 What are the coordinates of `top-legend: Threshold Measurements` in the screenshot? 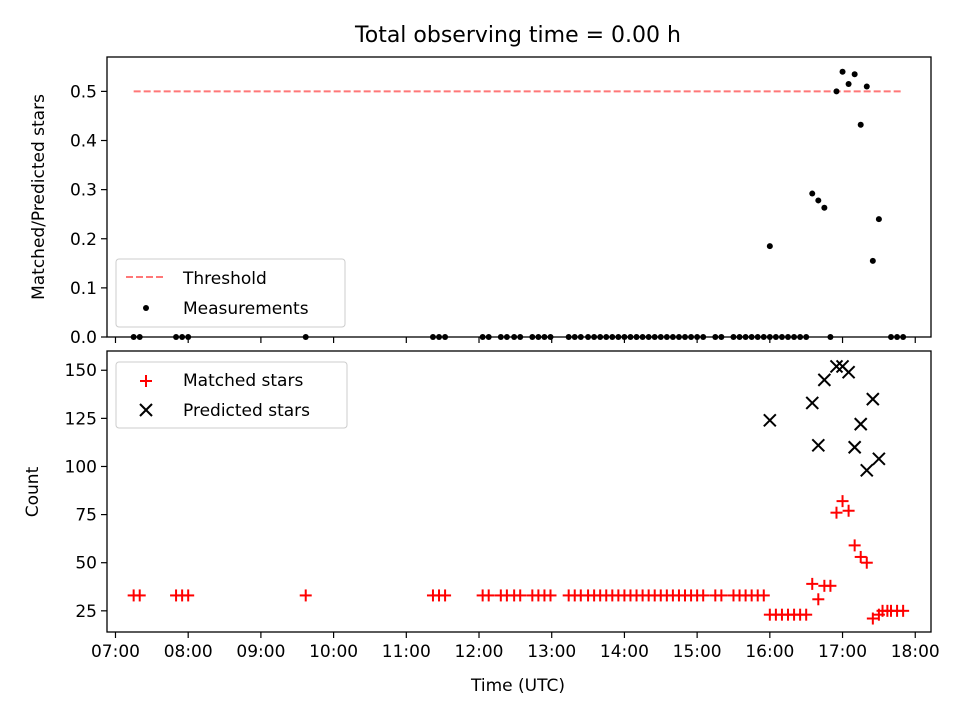 It's located at (230, 293).